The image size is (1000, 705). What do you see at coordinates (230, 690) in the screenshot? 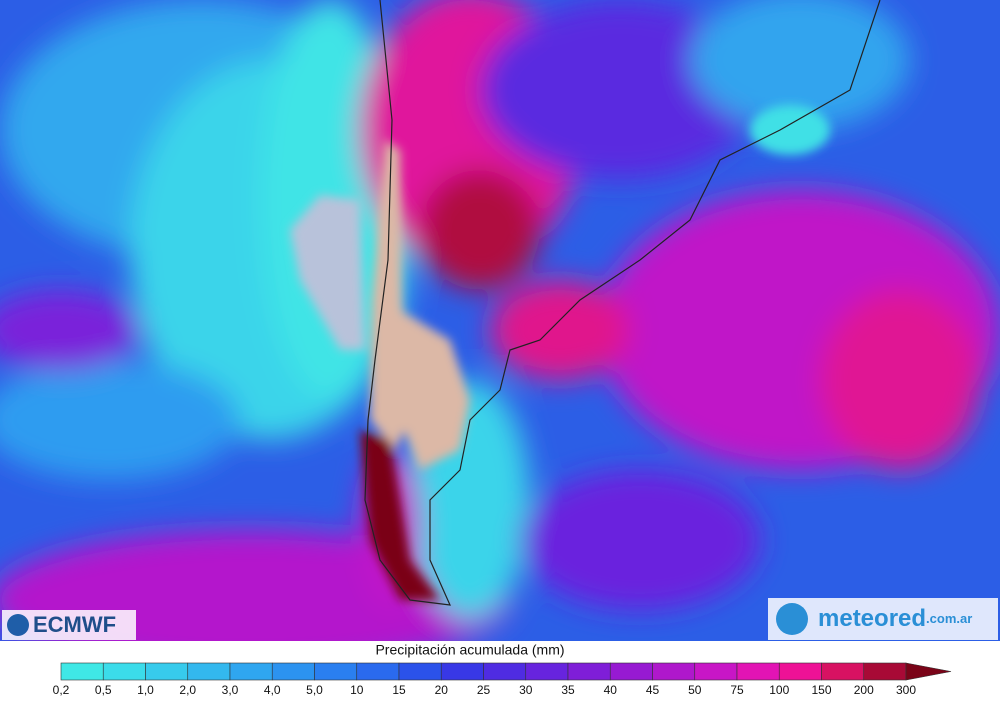
I see `tick-label: 3,0` at bounding box center [230, 690].